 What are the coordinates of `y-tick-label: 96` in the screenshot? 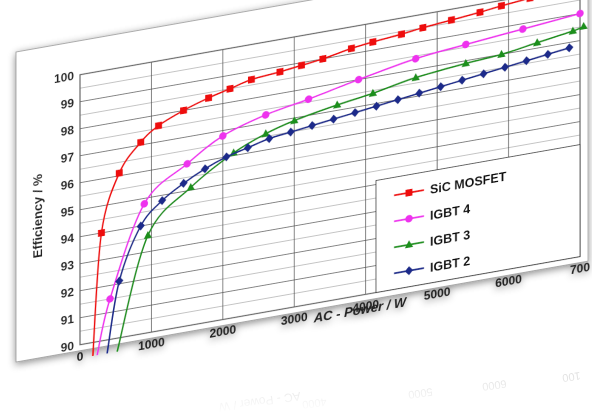 It's located at (68, 185).